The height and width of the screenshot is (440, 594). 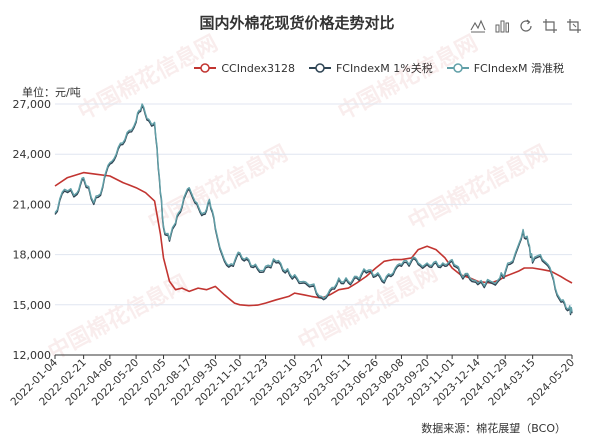 What do you see at coordinates (502, 26) in the screenshot?
I see `bar-switch-icon` at bounding box center [502, 26].